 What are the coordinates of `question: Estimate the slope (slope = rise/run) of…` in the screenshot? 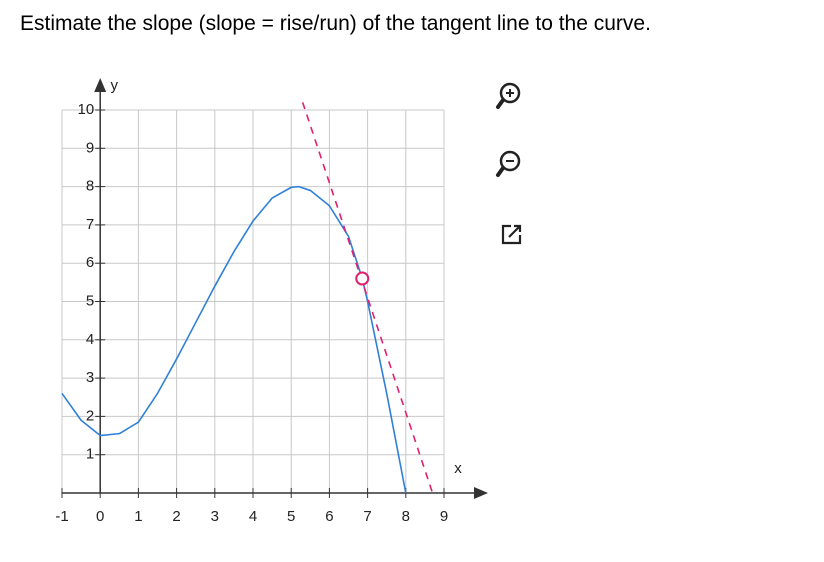 It's located at (335, 23).